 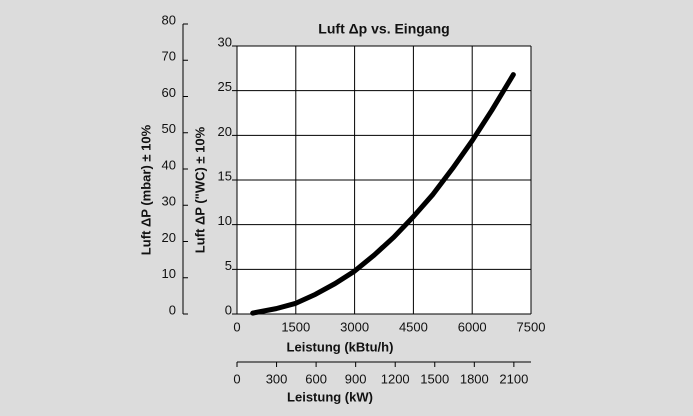 I want to click on x-tick-label: 0, so click(x=236, y=326).